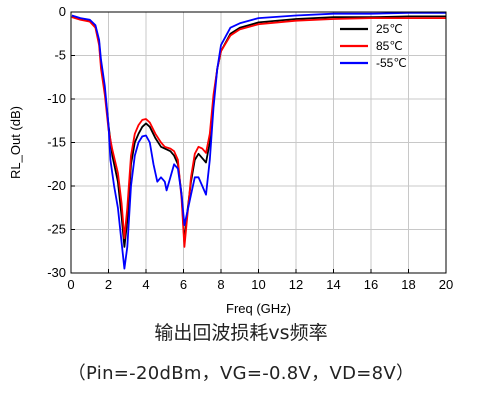  What do you see at coordinates (56, 185) in the screenshot?
I see `y-tick-label: -20` at bounding box center [56, 185].